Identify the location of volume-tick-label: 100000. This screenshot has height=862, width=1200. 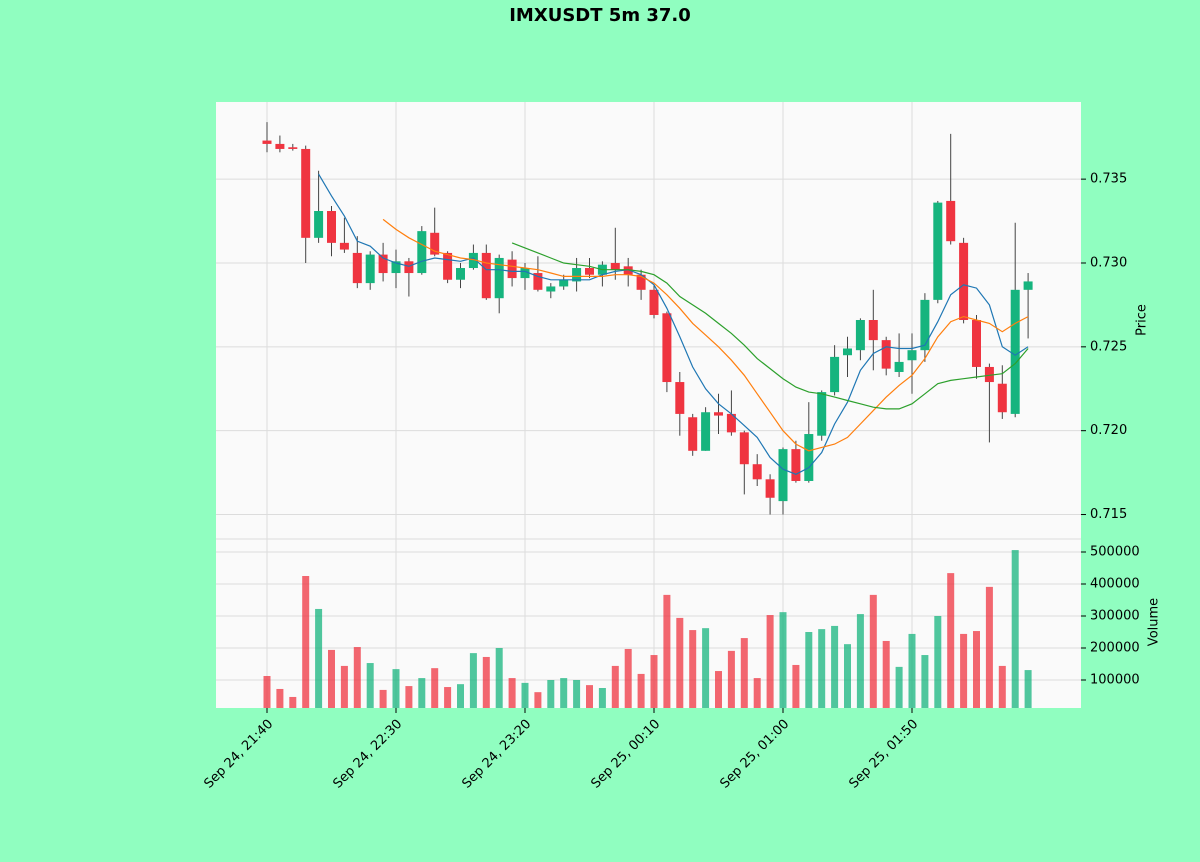
(1115, 680).